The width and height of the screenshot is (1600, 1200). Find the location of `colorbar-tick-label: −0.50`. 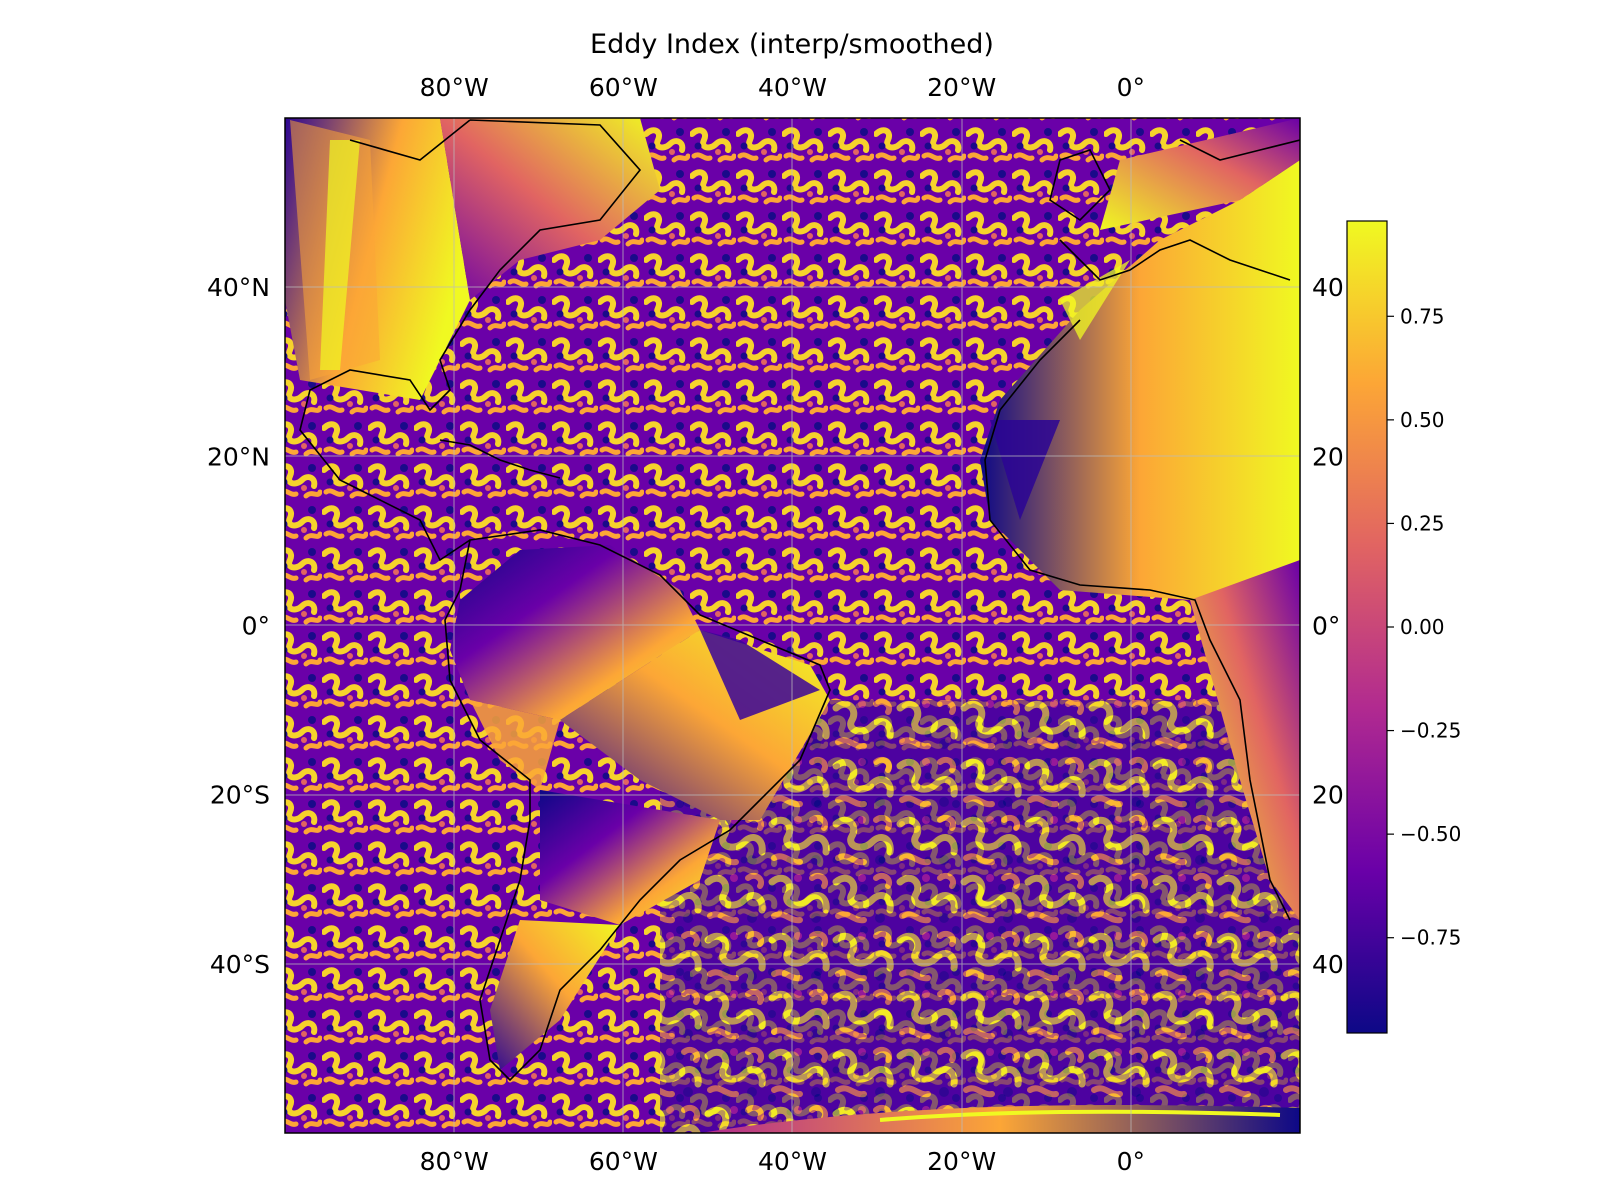

colorbar-tick-label: −0.50 is located at coordinates (1430, 834).